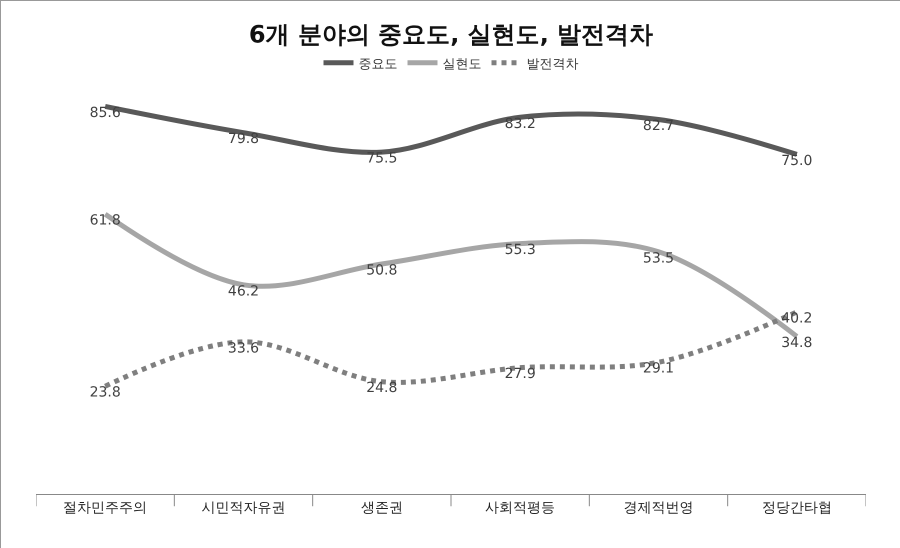  I want to click on x-tick-label: 정당간타협, so click(797, 508).